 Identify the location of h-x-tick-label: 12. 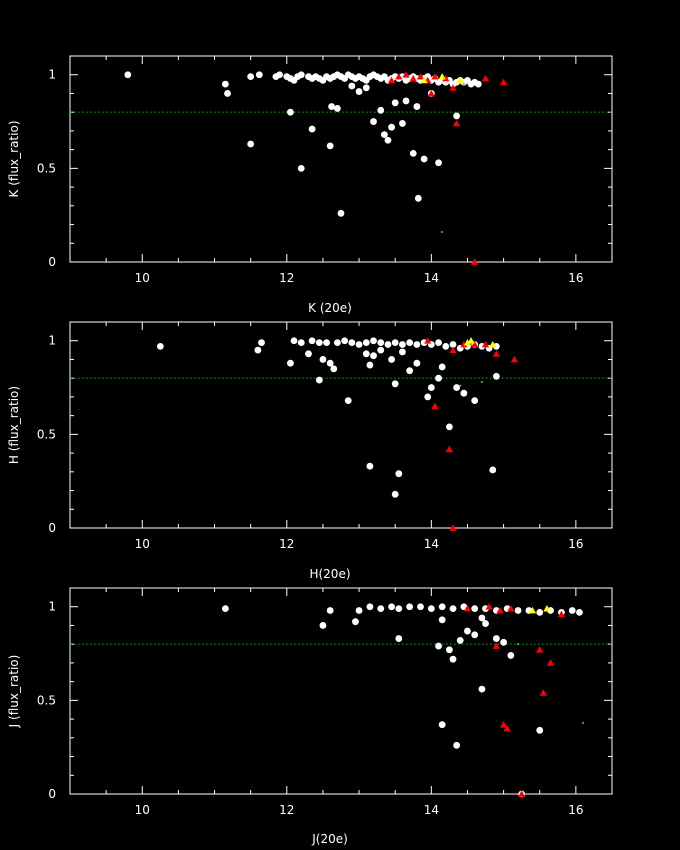
(286, 544).